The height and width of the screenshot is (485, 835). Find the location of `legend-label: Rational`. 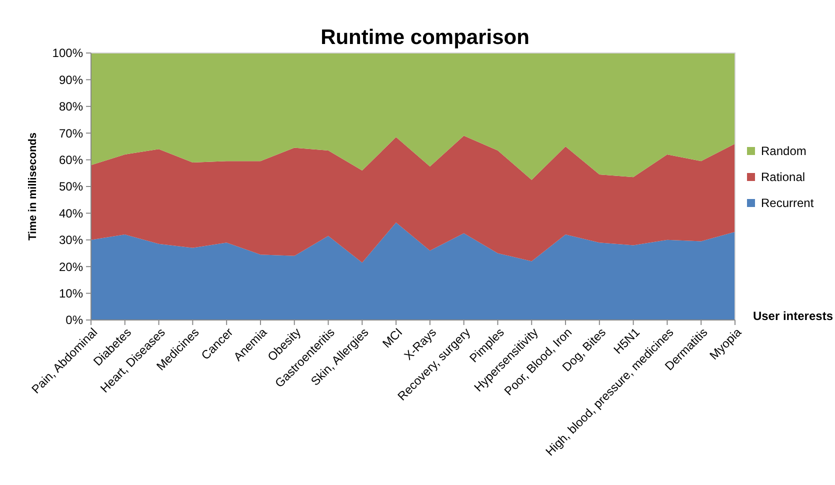

legend-label: Rational is located at coordinates (783, 177).